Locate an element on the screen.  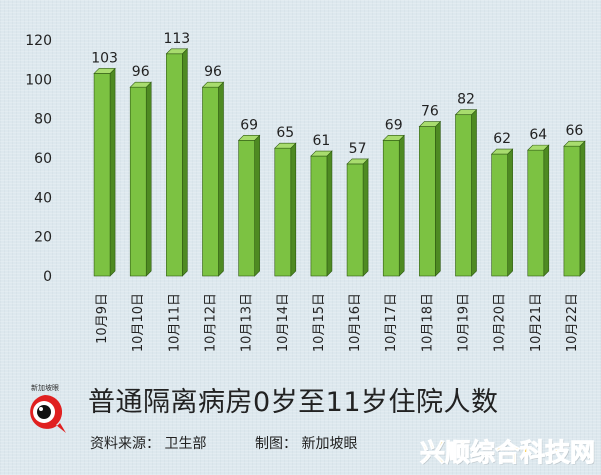
y-axis: 0 20 40 60 80 100 120 is located at coordinates (38, 159).